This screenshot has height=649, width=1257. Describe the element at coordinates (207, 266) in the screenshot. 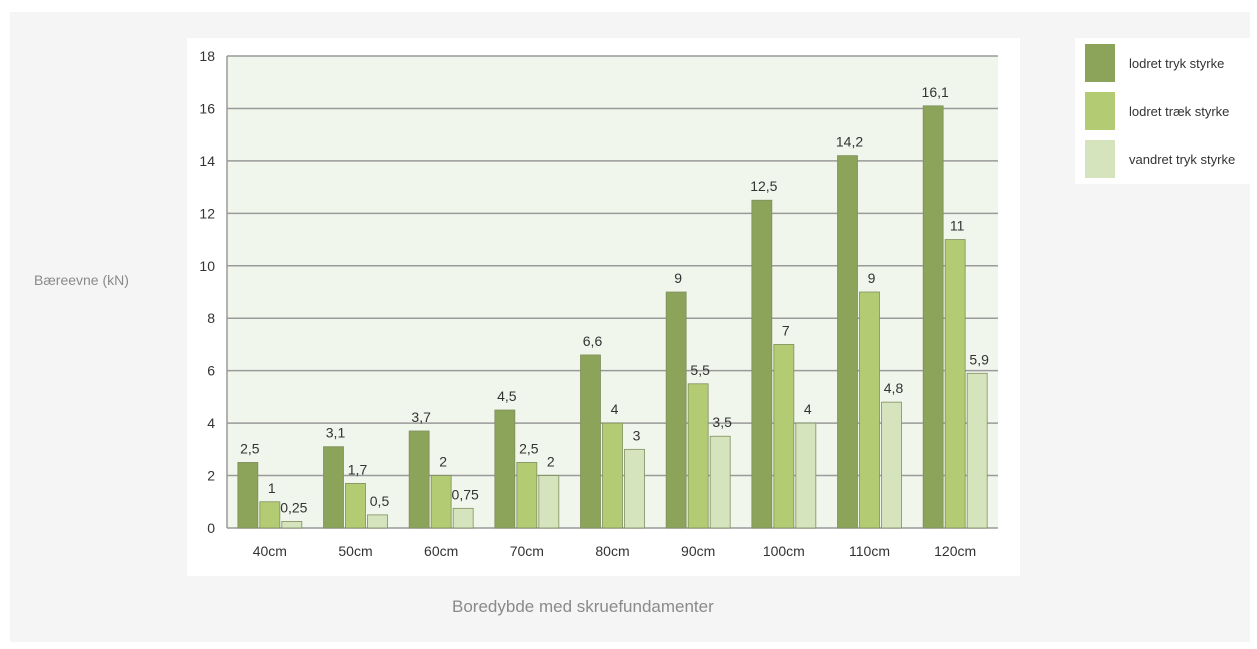

I see `y-tick-label: 10` at that location.